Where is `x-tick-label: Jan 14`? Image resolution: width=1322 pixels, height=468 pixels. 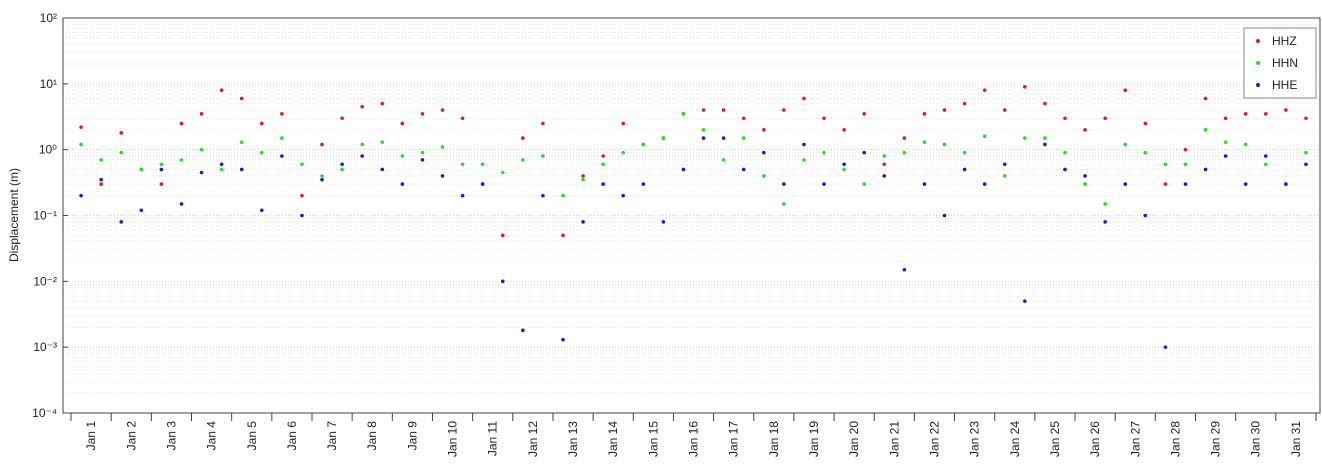
x-tick-label: Jan 14 is located at coordinates (613, 439).